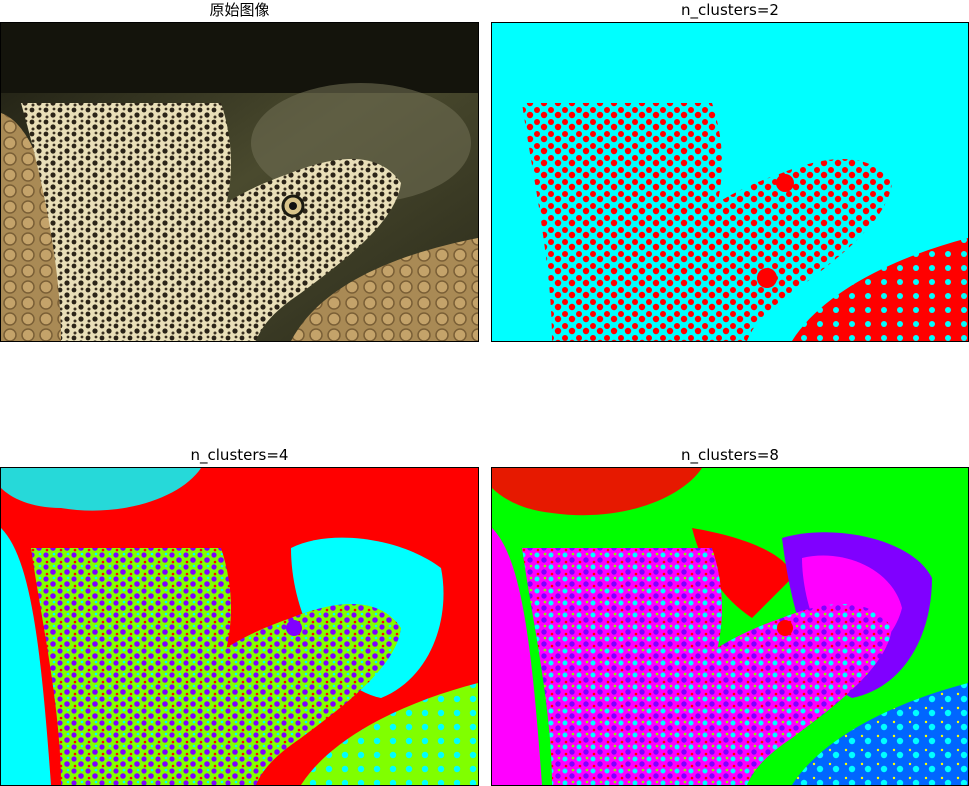 Image resolution: width=969 pixels, height=786 pixels. I want to click on panel-title: n_clusters=8, so click(730, 455).